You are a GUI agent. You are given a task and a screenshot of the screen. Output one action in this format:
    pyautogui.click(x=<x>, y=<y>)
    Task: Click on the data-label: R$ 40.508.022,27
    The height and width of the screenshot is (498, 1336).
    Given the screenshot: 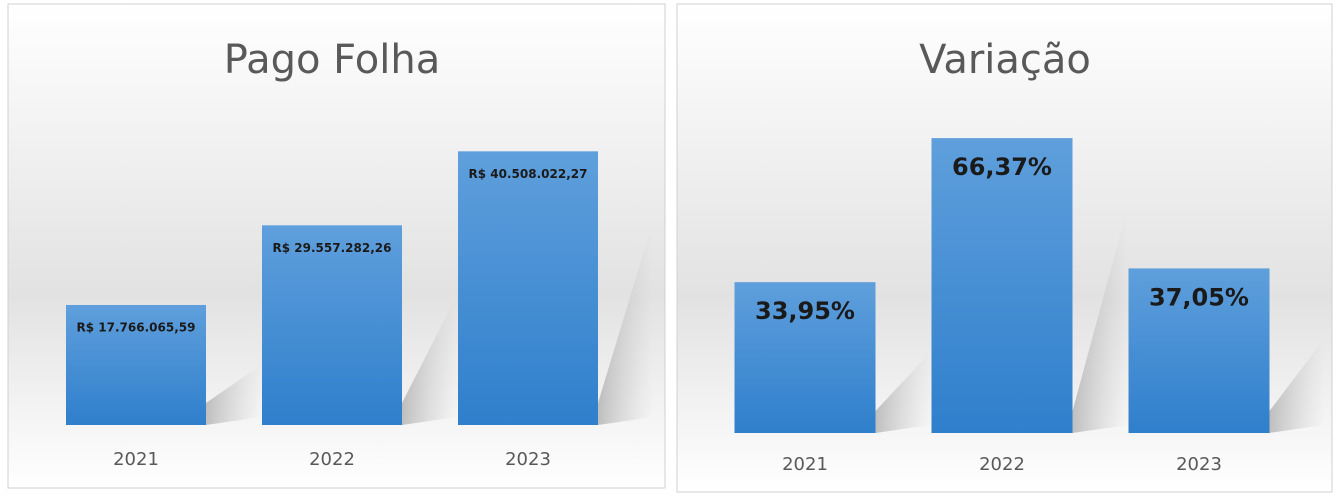 What is the action you would take?
    pyautogui.click(x=528, y=174)
    